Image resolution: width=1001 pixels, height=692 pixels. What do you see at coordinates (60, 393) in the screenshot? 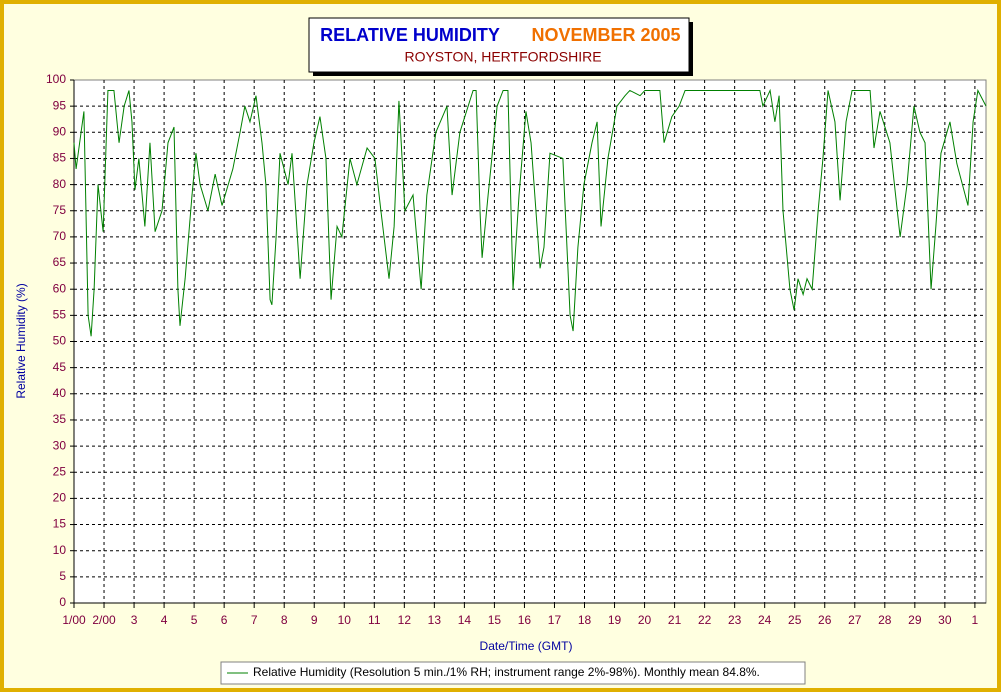
I see `y-tick-label: 40` at bounding box center [60, 393].